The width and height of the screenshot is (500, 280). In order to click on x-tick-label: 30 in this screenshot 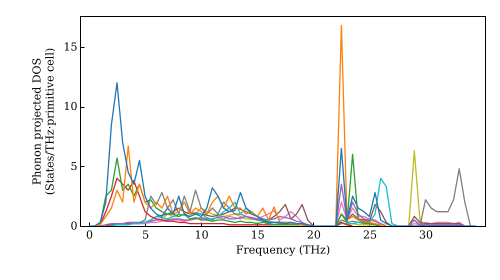, I will do `click(426, 235)`.